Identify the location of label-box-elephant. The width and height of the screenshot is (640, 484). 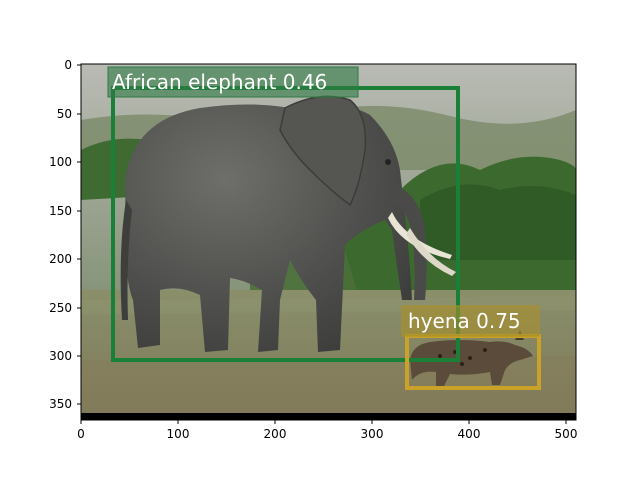
(233, 82).